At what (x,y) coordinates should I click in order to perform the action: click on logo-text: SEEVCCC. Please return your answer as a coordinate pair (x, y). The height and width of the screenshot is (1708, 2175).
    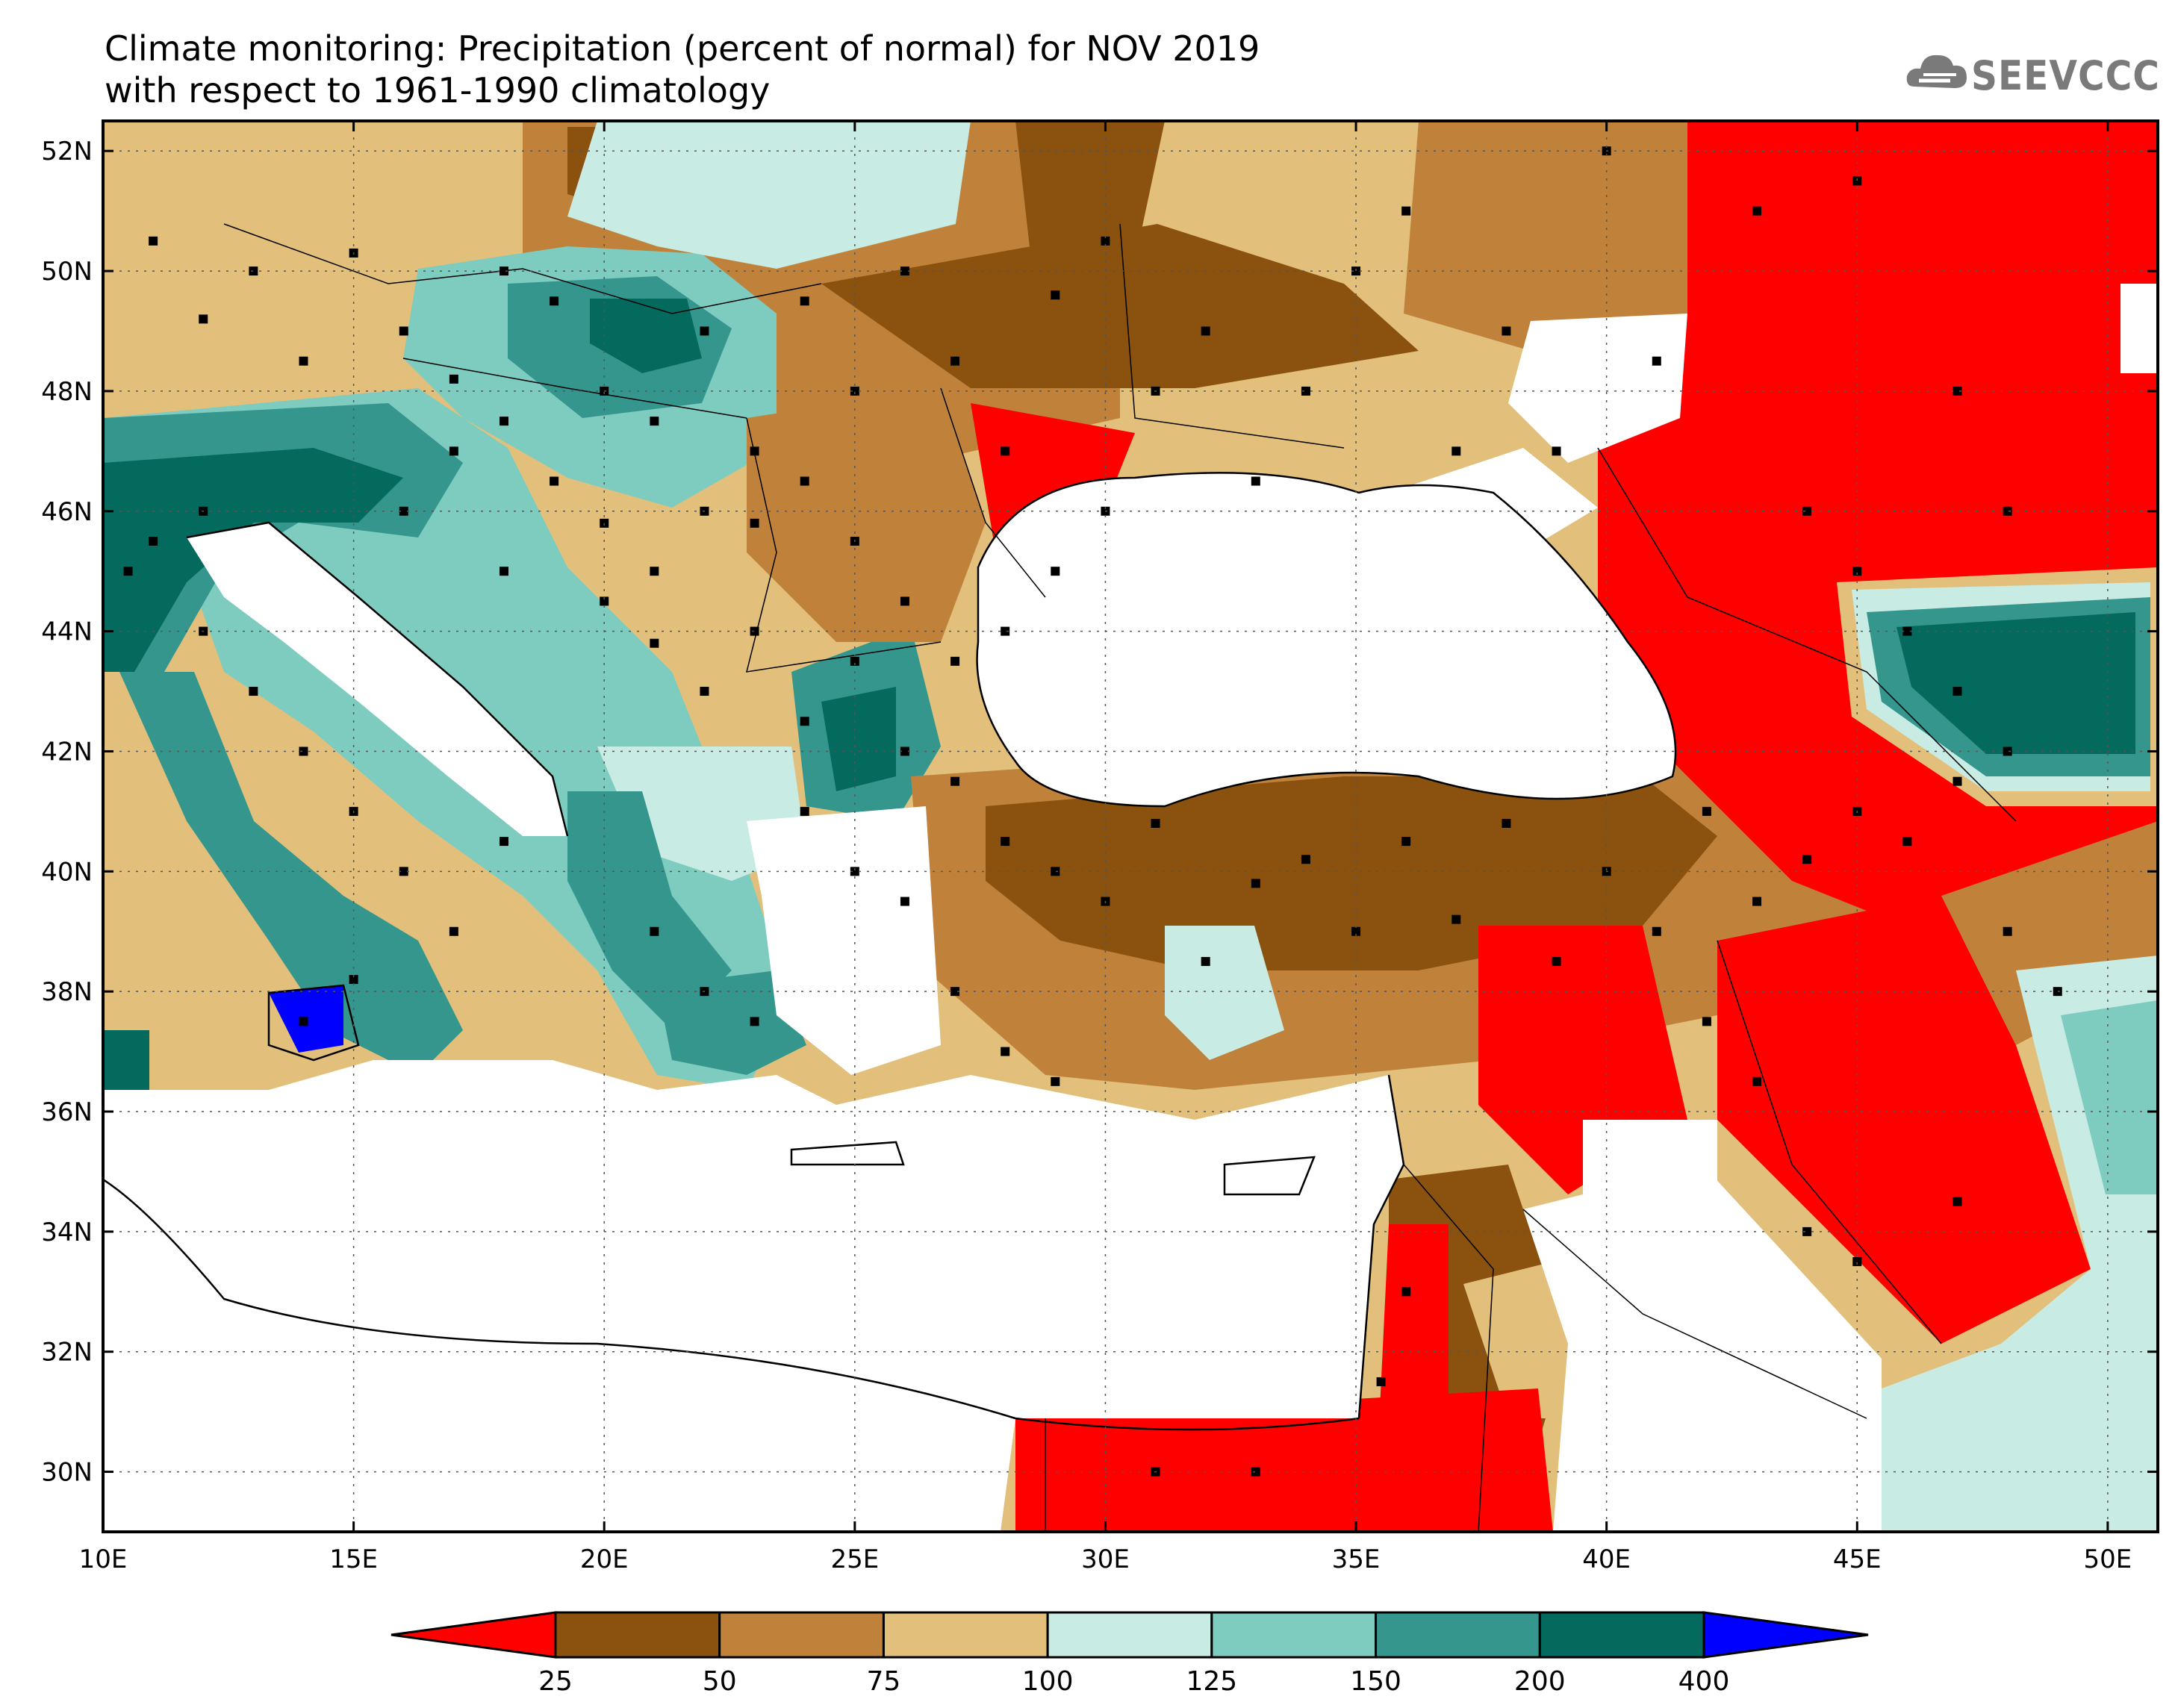
    Looking at the image, I should click on (2065, 75).